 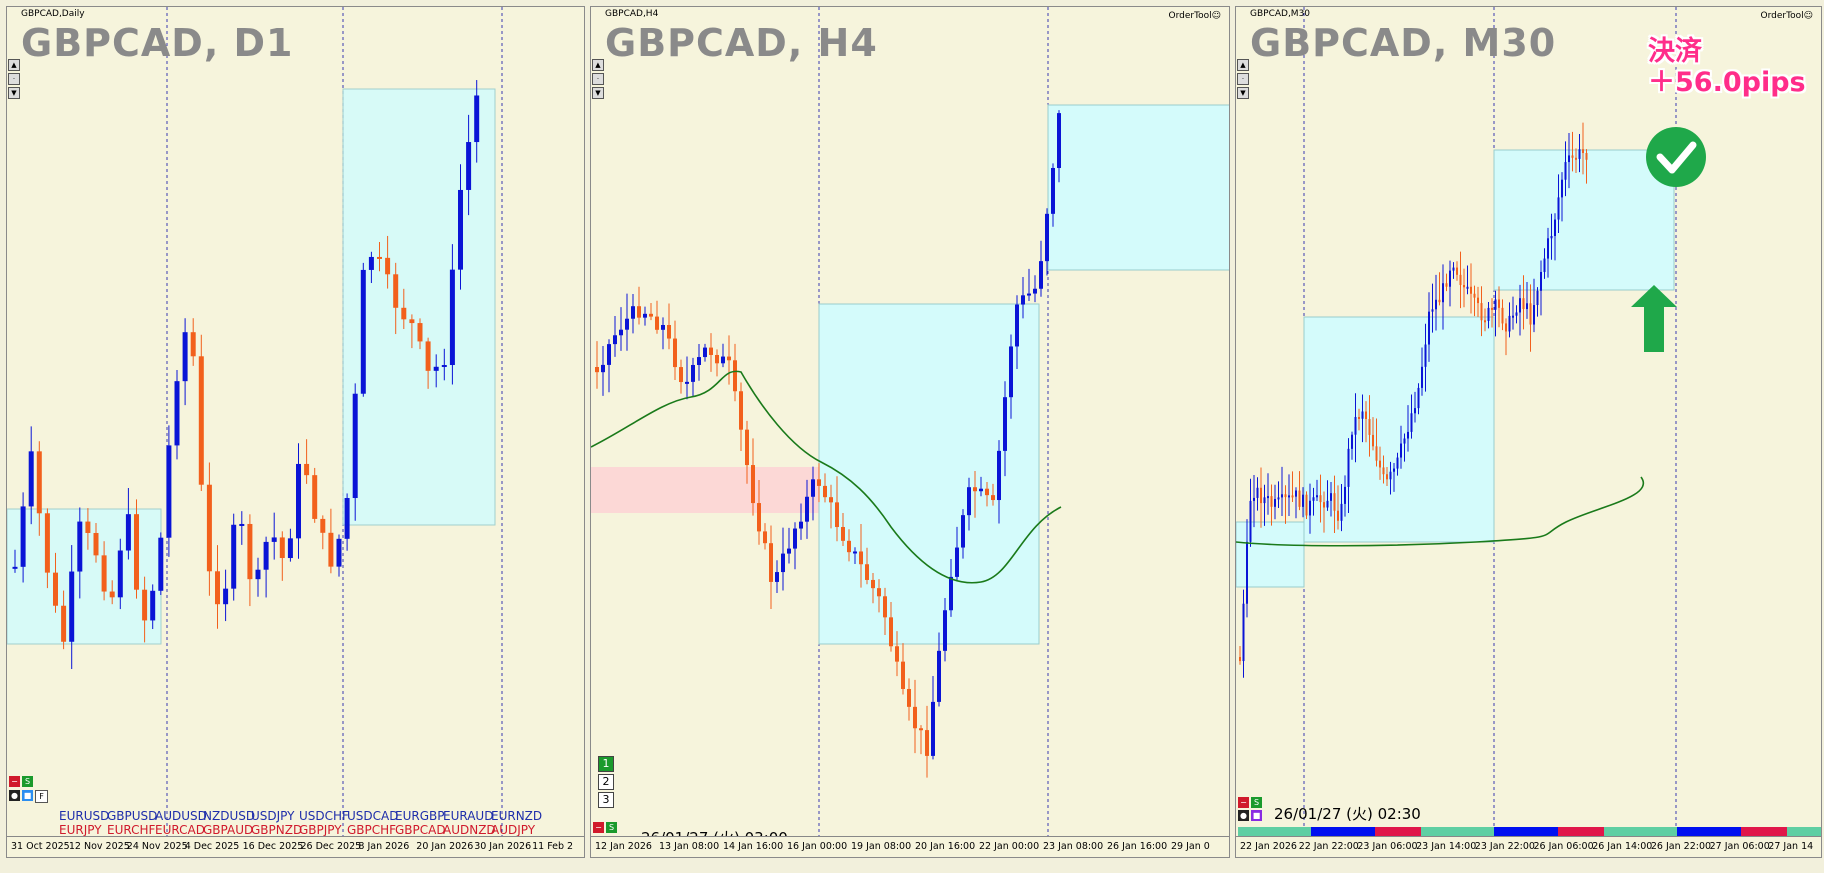 What do you see at coordinates (228, 830) in the screenshot?
I see `symbol-gbpaud: GBPAUD` at bounding box center [228, 830].